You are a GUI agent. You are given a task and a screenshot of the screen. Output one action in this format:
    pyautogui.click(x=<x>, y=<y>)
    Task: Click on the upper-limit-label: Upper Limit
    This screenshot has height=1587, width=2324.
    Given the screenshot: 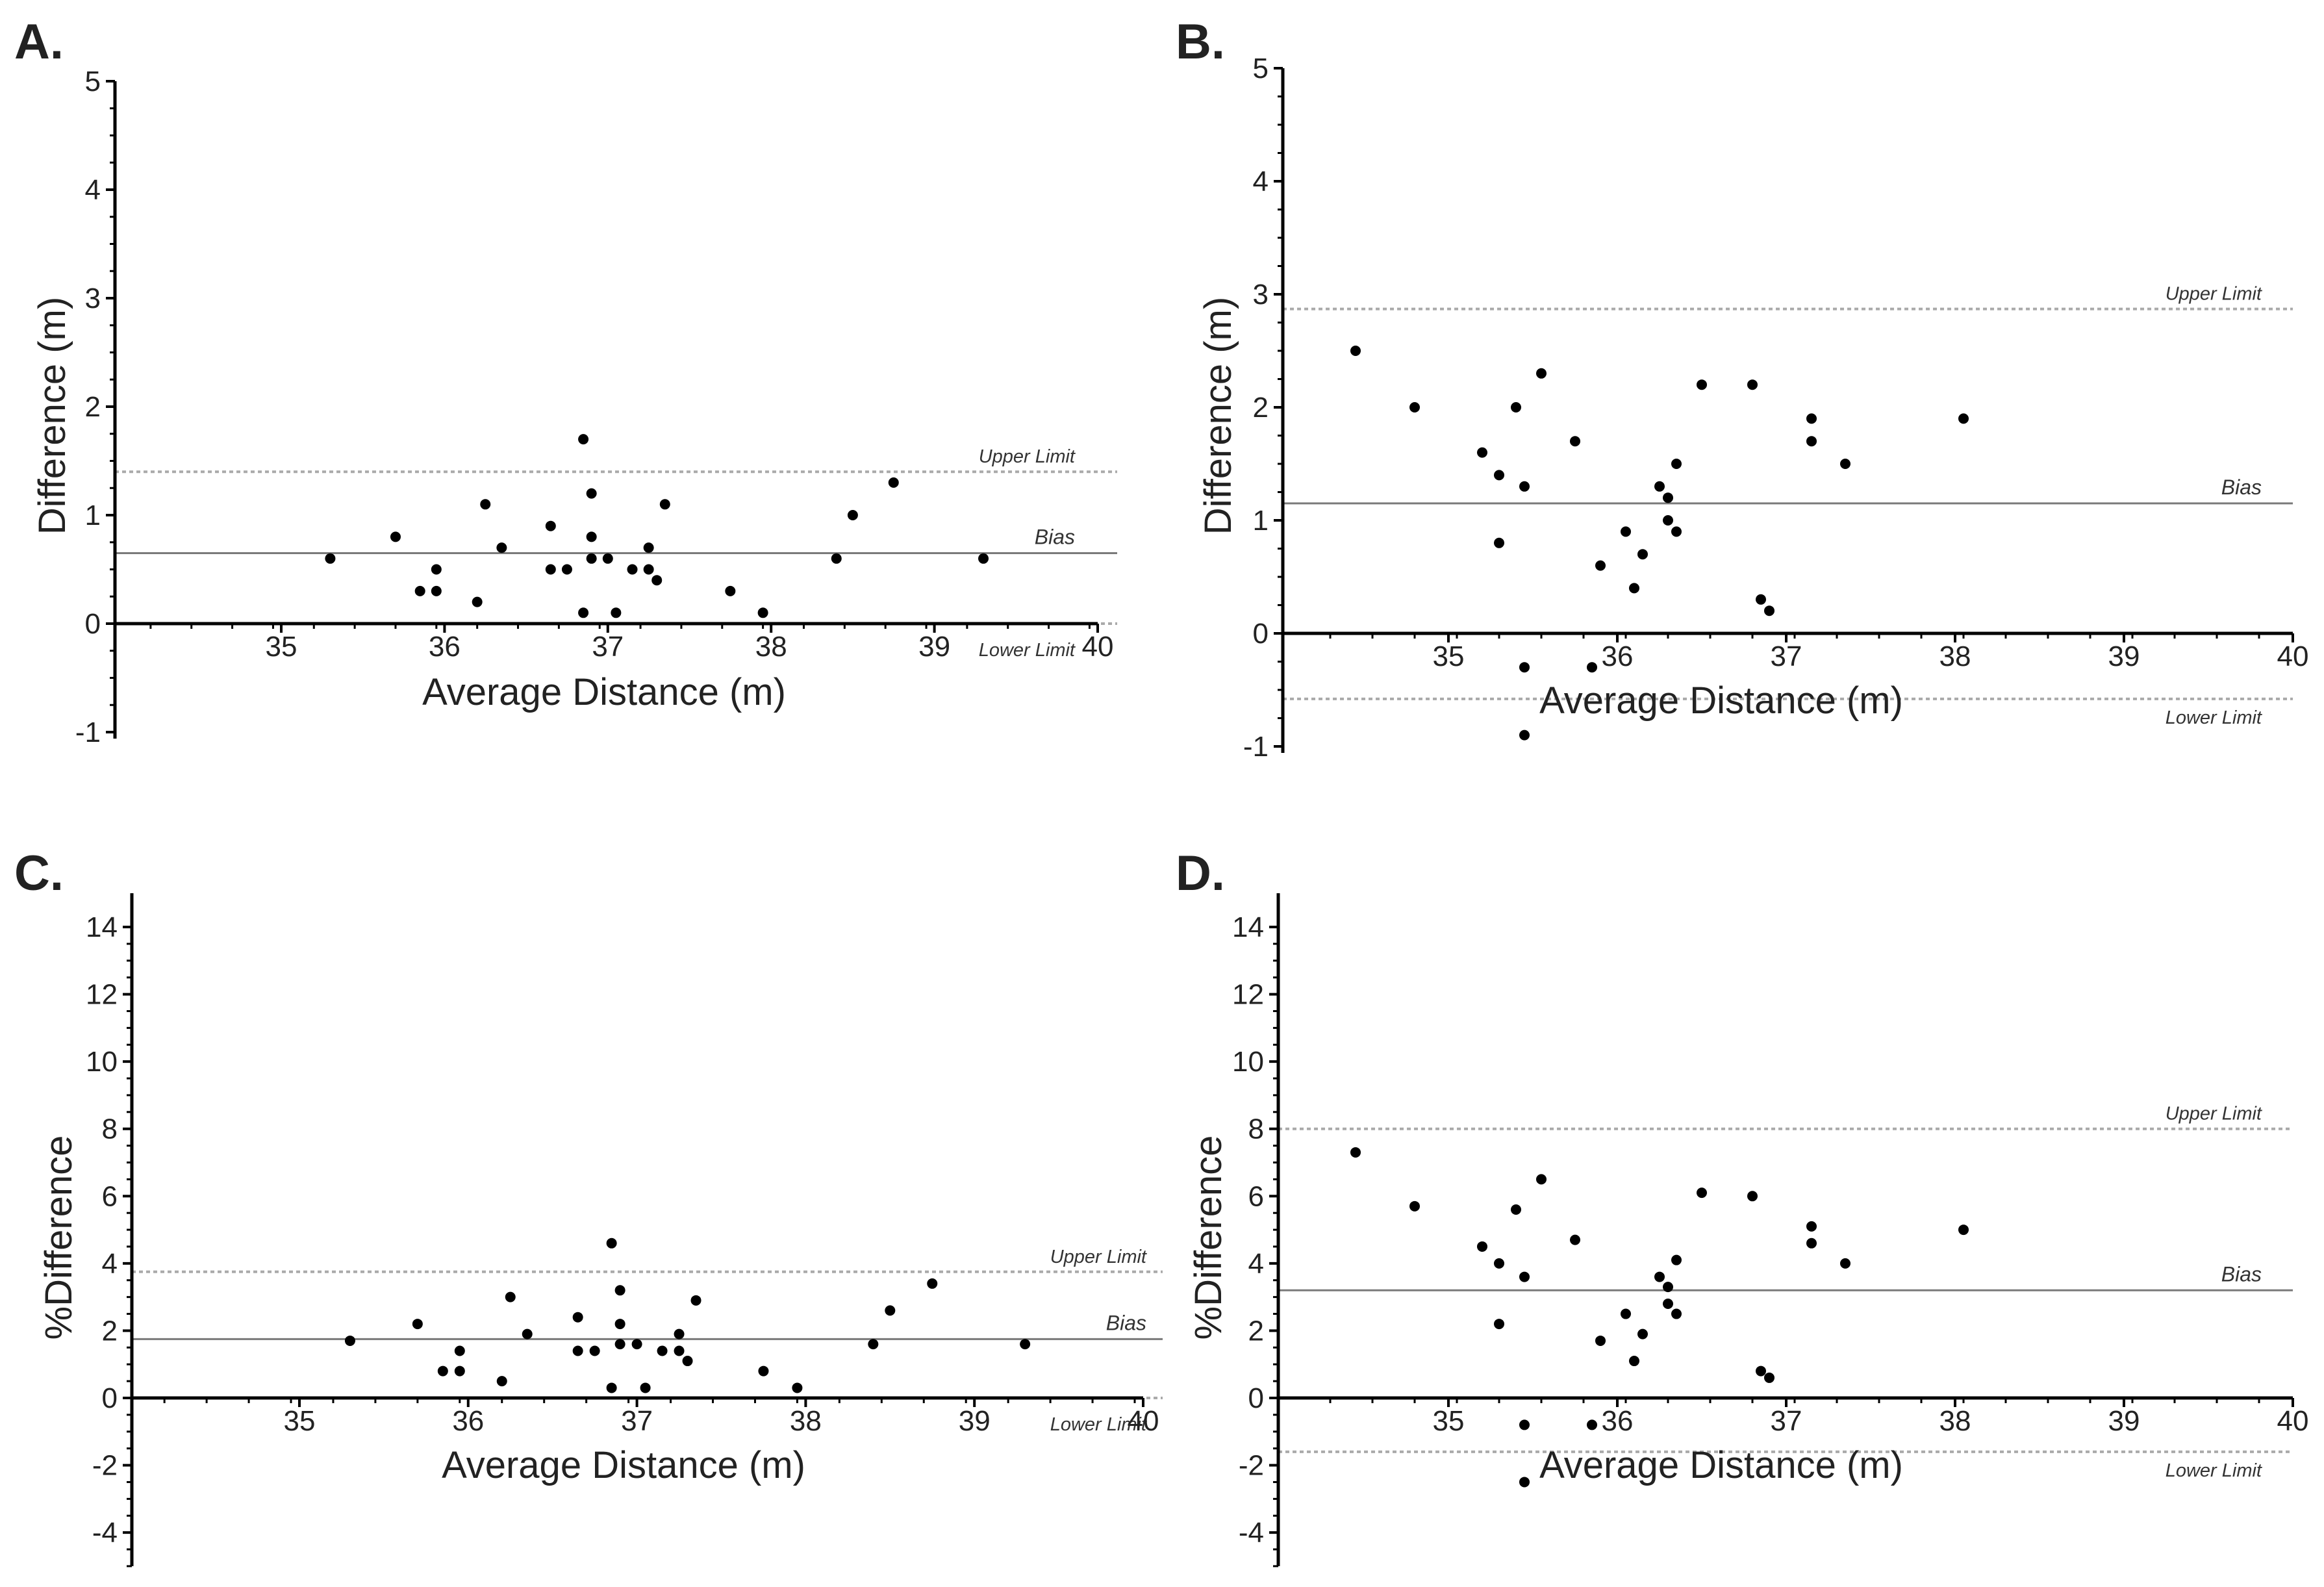 What is the action you would take?
    pyautogui.click(x=1027, y=456)
    